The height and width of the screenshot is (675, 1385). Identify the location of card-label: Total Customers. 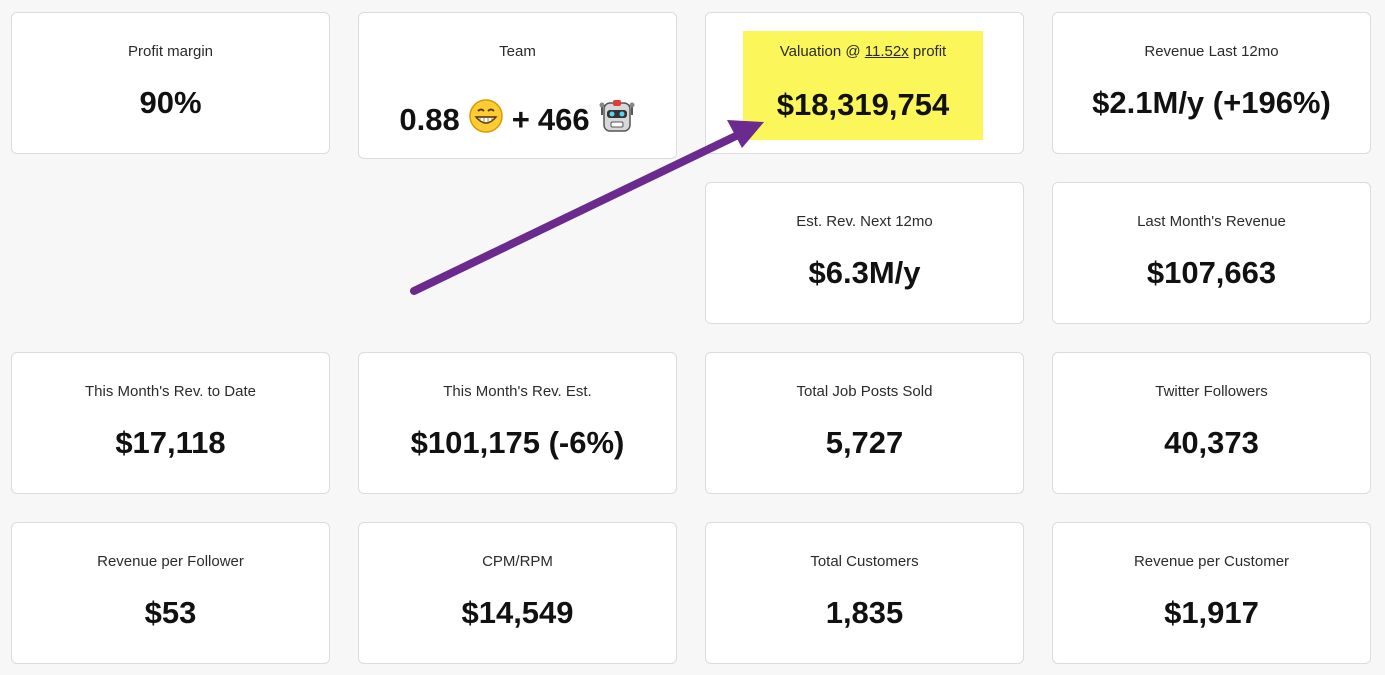
(864, 561).